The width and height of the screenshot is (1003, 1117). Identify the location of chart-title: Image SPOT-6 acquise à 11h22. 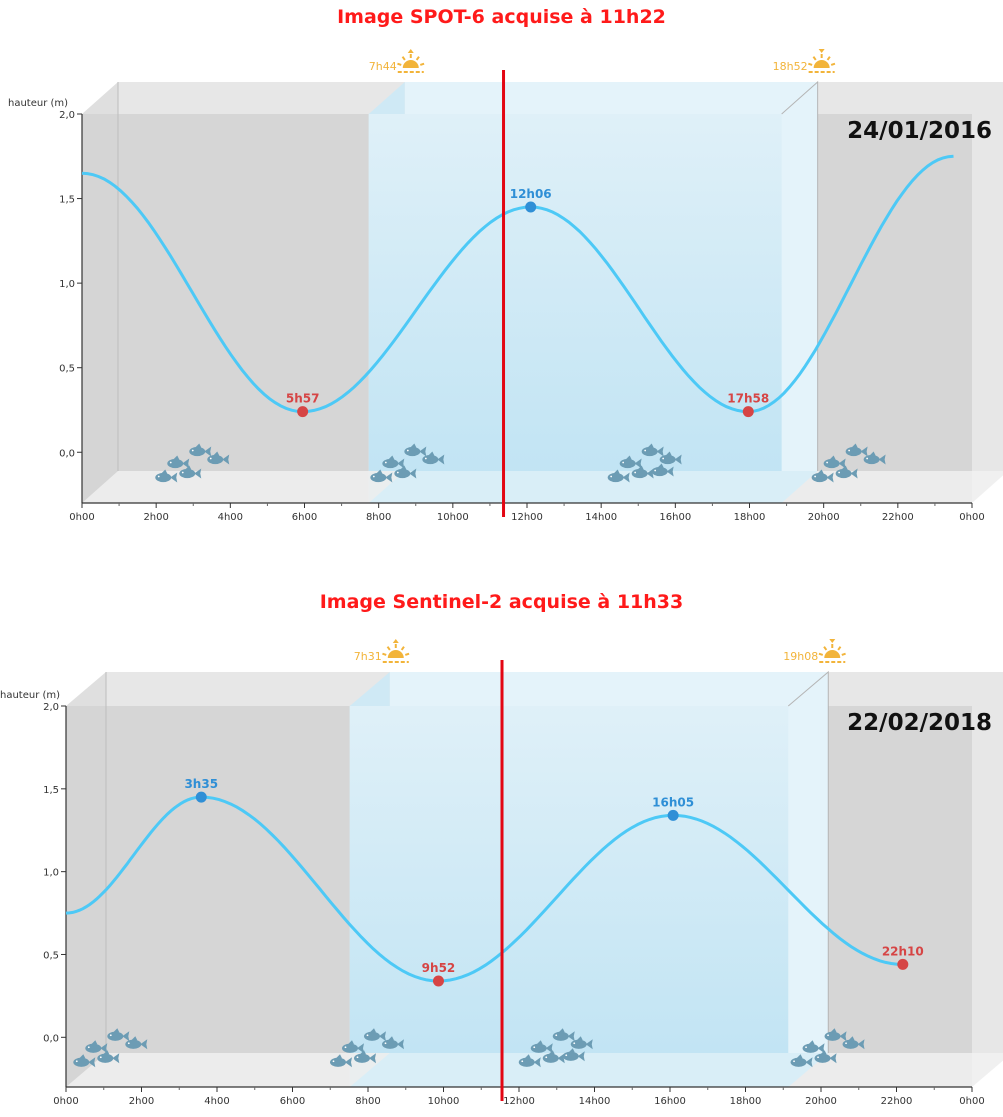
(501, 17).